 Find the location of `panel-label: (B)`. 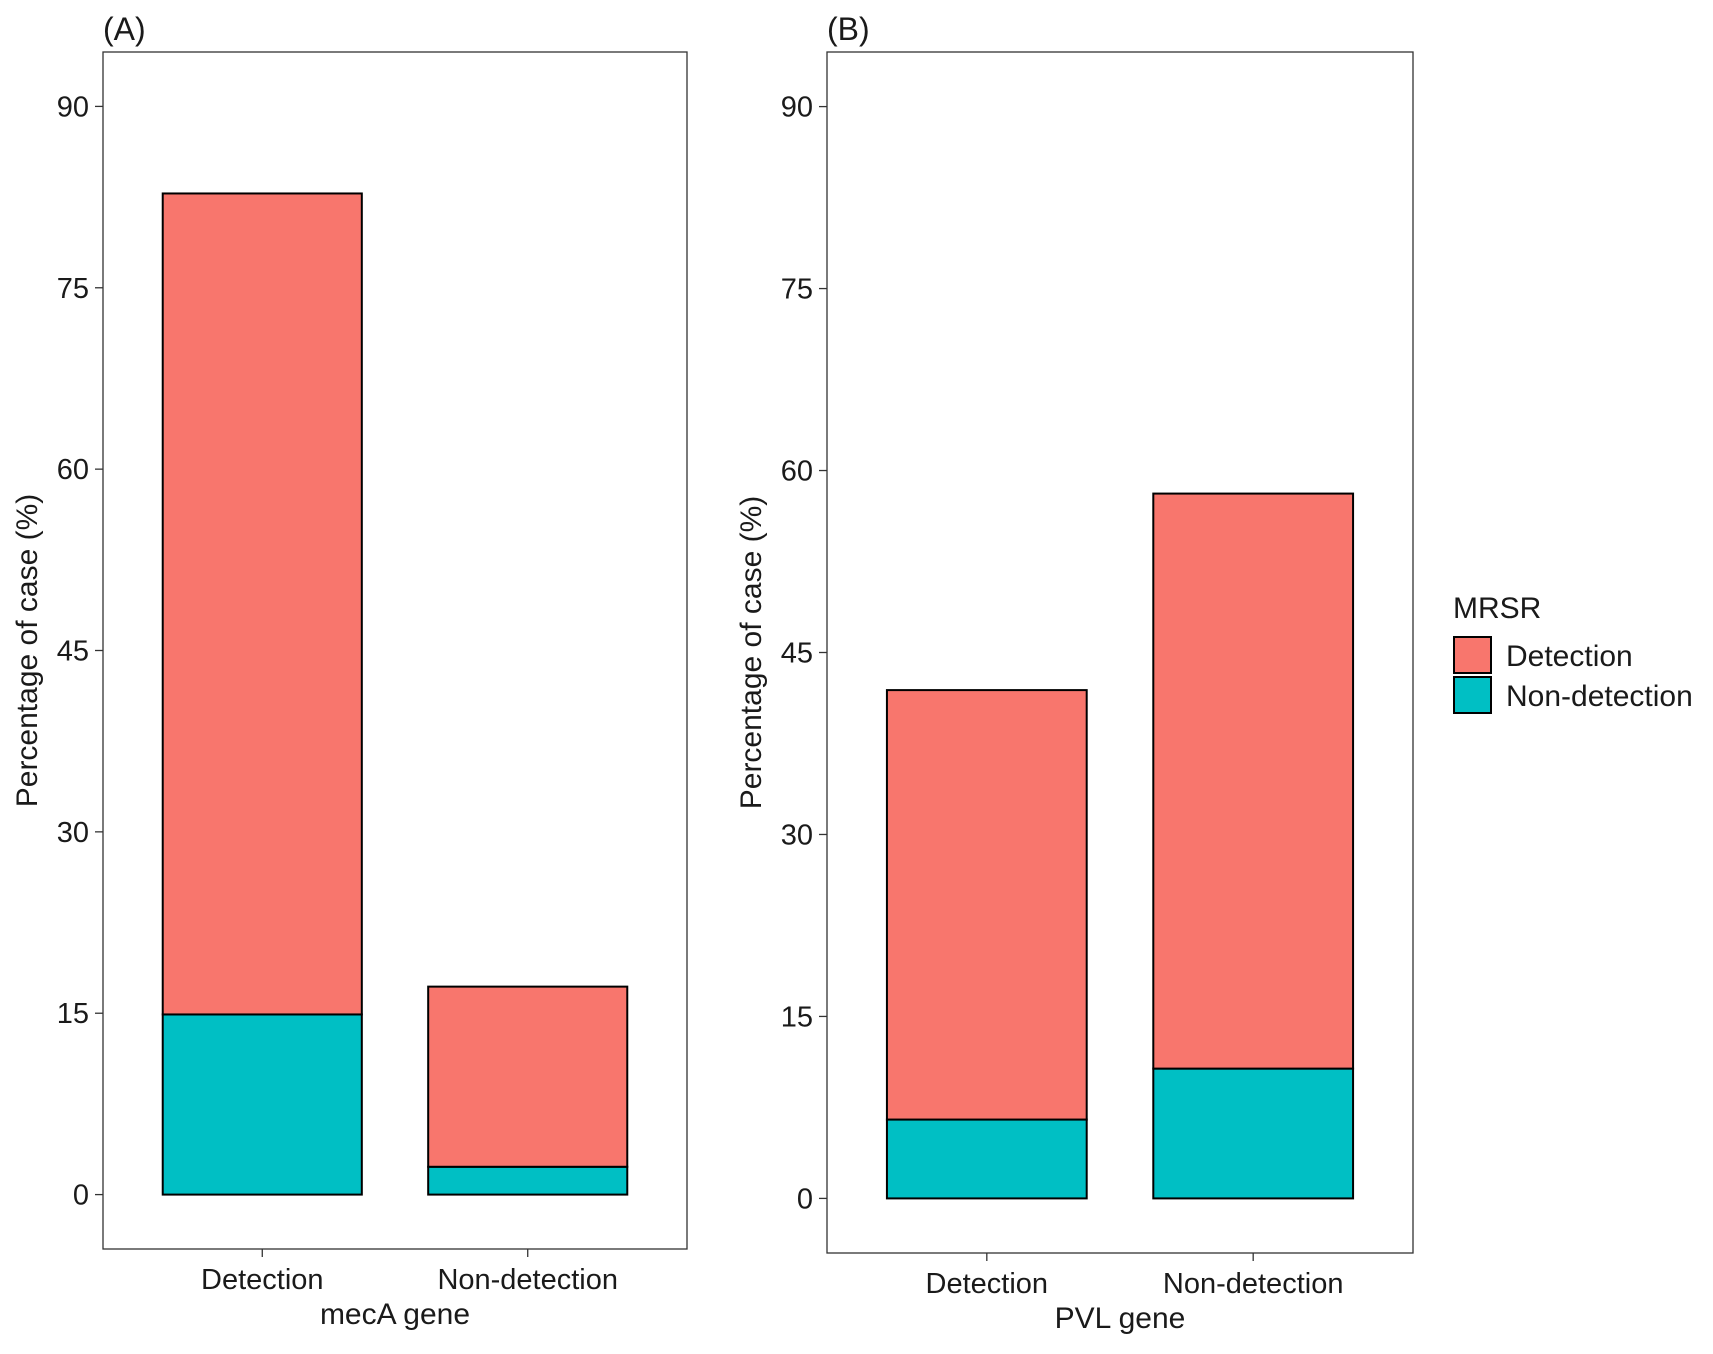

panel-label: (B) is located at coordinates (848, 29).